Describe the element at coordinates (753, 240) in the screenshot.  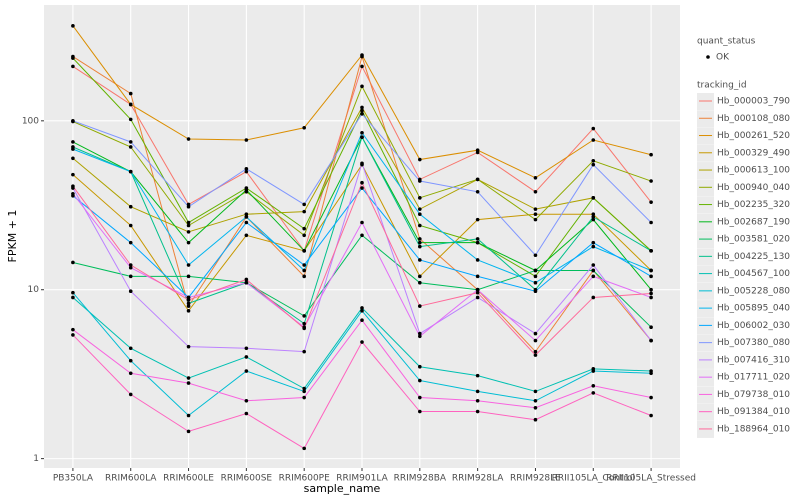
I see `legend-label: Hb_003581_020` at that location.